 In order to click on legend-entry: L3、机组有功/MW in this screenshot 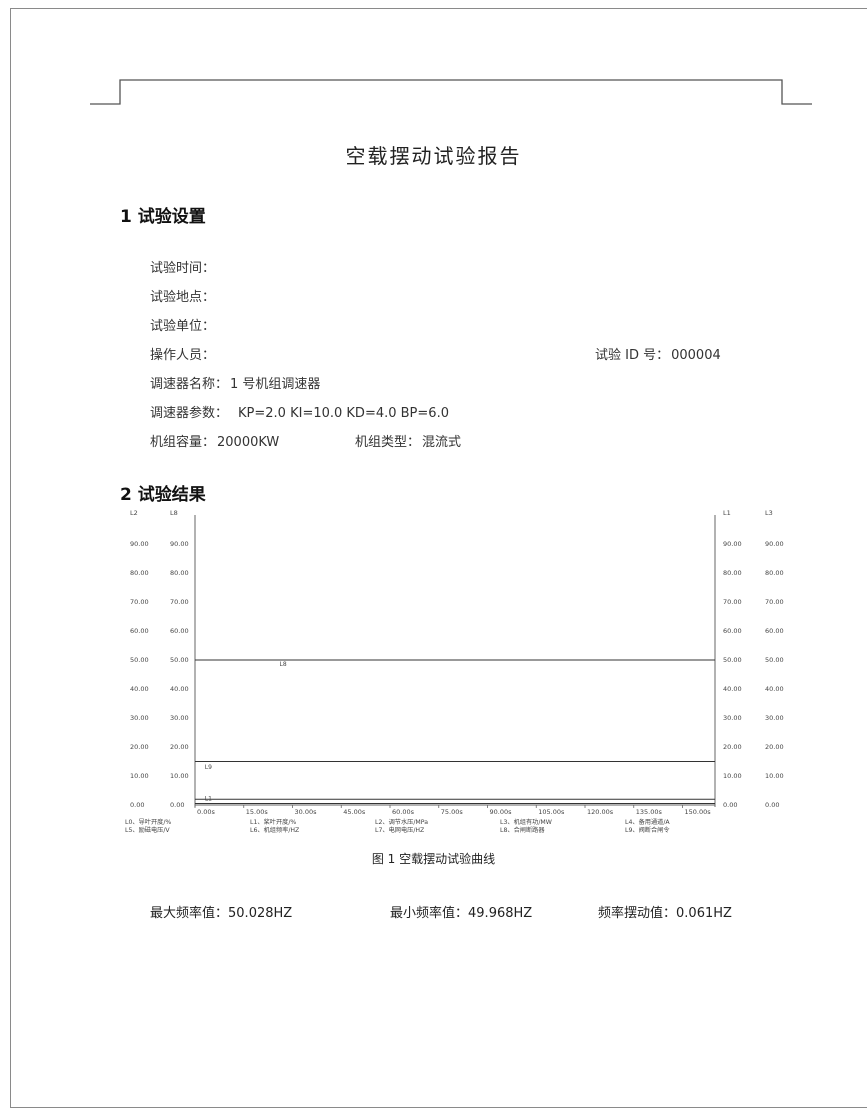, I will do `click(526, 822)`.